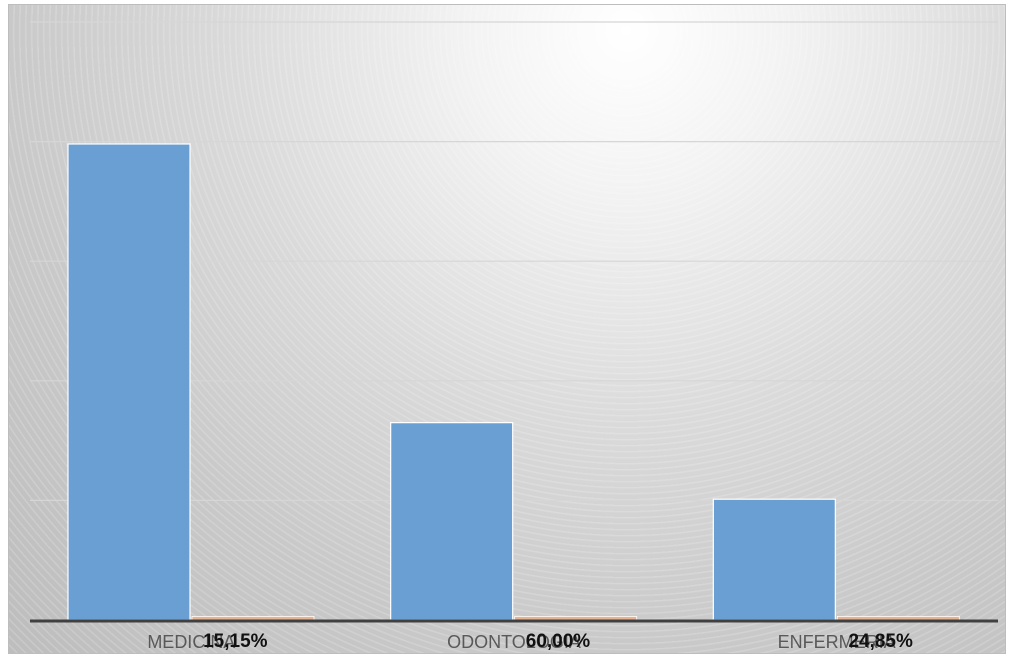 This screenshot has height=661, width=1011. What do you see at coordinates (558, 641) in the screenshot?
I see `data-label: 60,00%` at bounding box center [558, 641].